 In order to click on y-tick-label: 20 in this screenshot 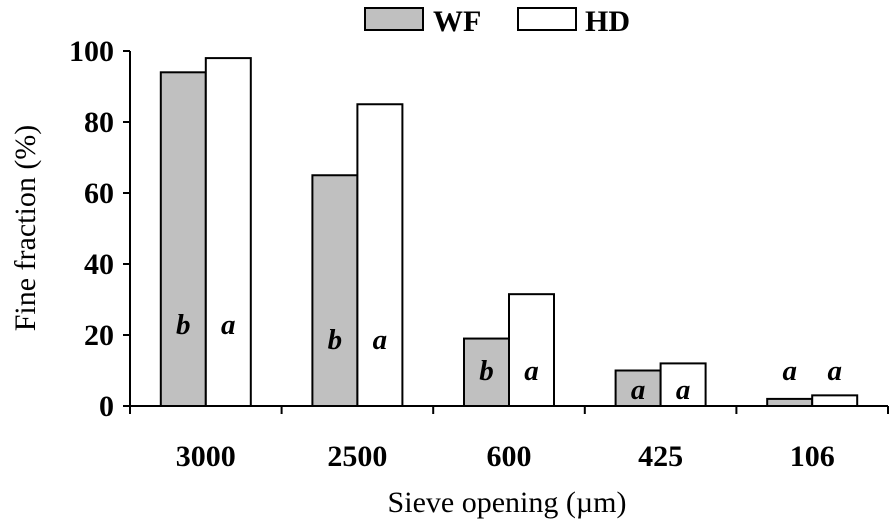, I will do `click(99, 335)`.